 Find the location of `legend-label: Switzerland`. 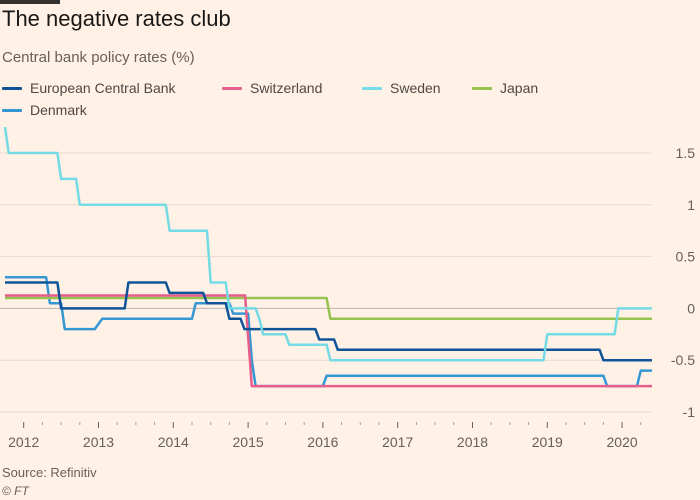

legend-label: Switzerland is located at coordinates (286, 88).